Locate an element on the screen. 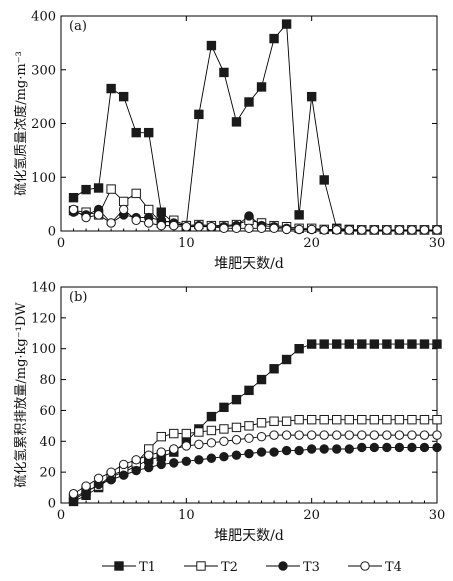 This screenshot has width=453, height=581. panel-b-series-T2 is located at coordinates (255, 459).